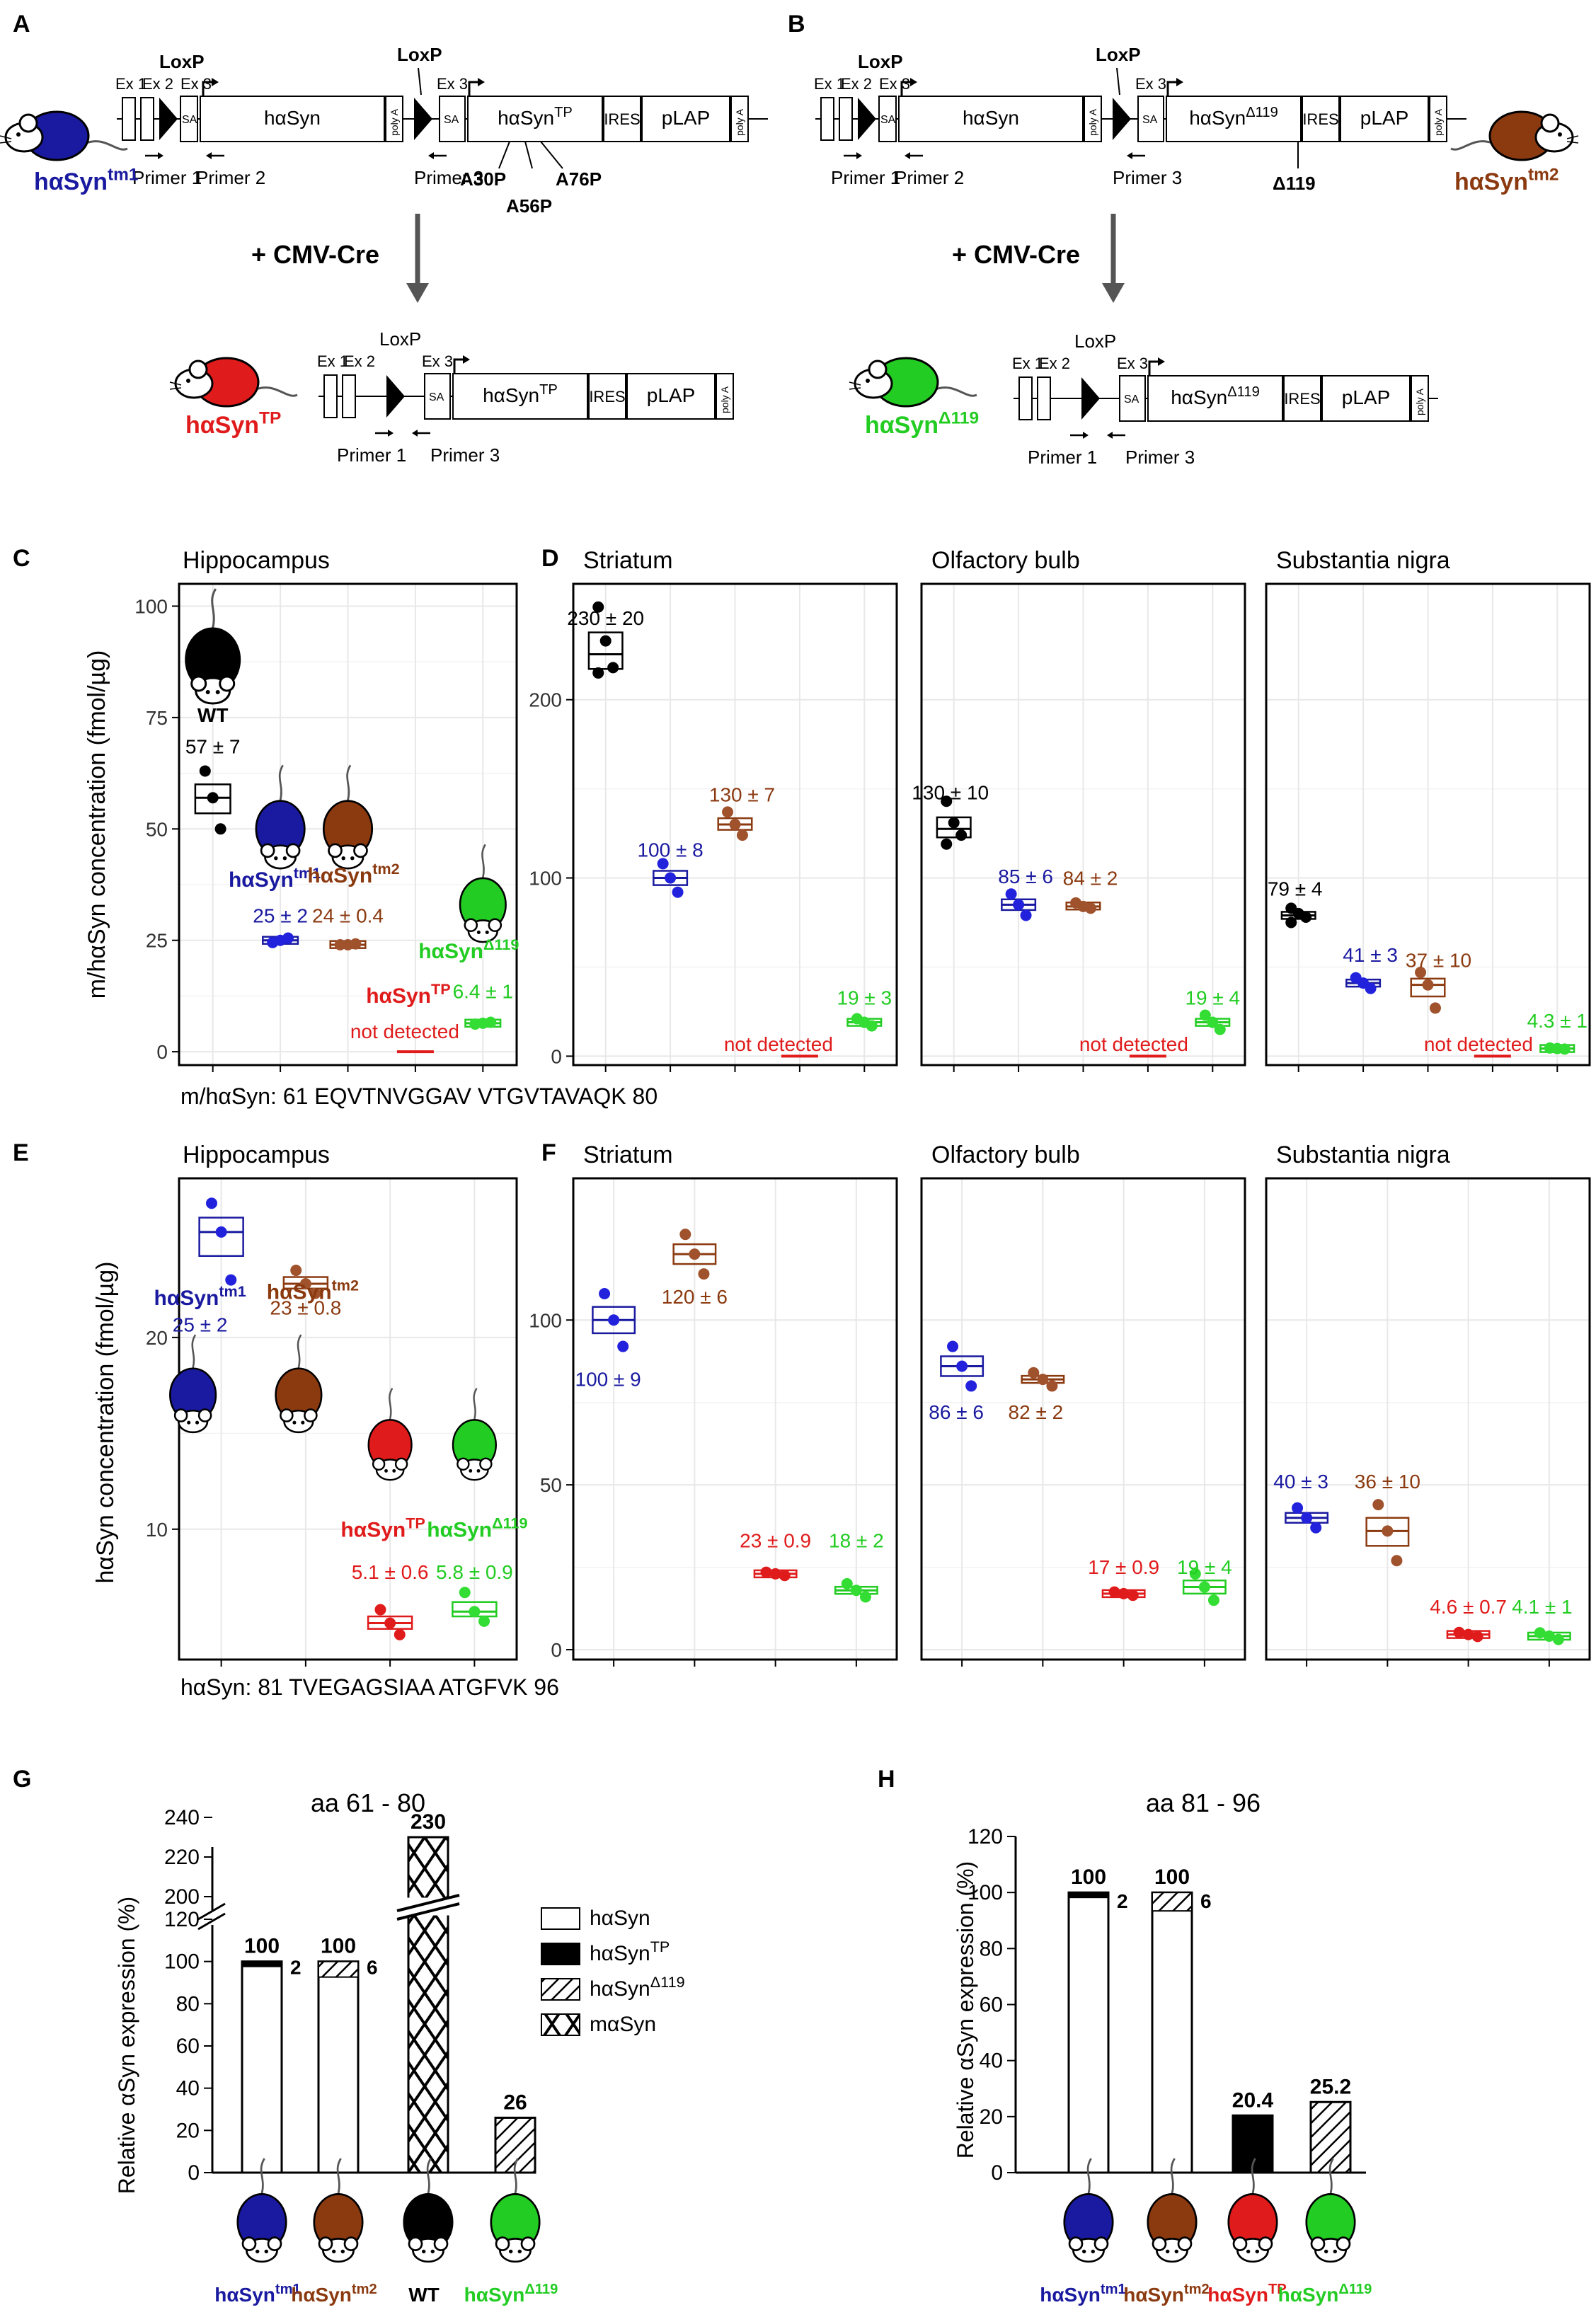  What do you see at coordinates (1438, 960) in the screenshot?
I see `value-label: 37 ± 10` at bounding box center [1438, 960].